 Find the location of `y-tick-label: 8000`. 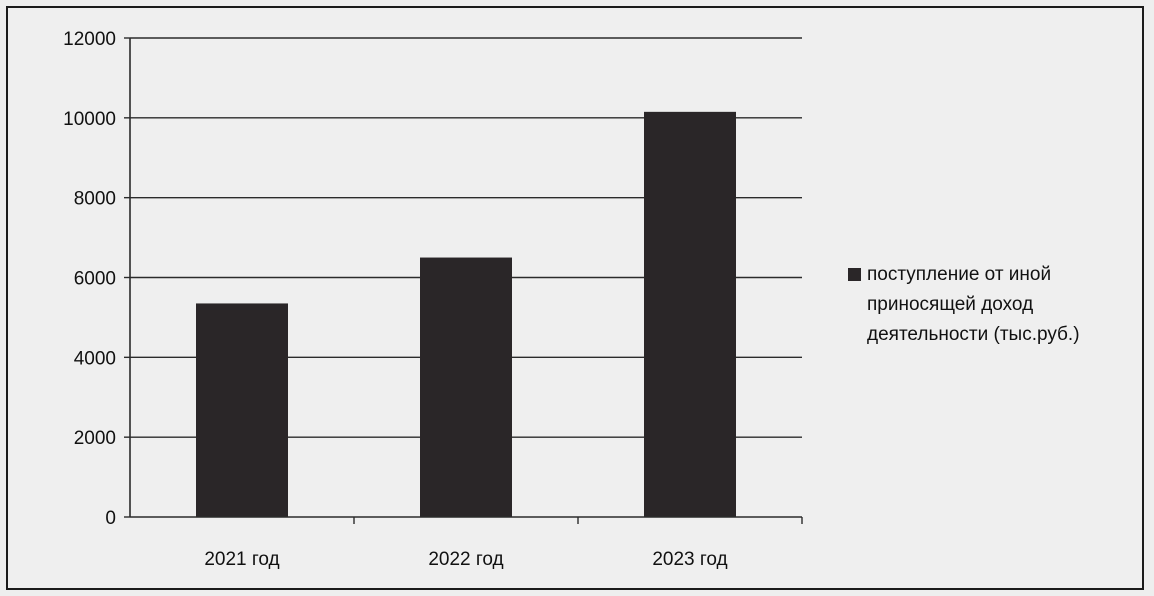

y-tick-label: 8000 is located at coordinates (95, 199).